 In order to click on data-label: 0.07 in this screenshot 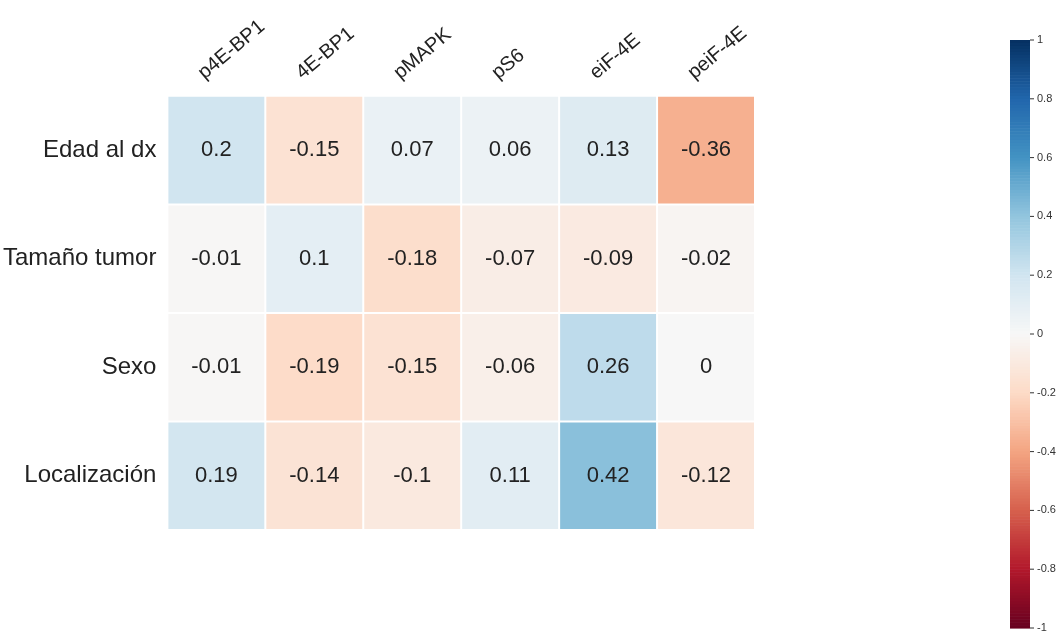, I will do `click(412, 149)`.